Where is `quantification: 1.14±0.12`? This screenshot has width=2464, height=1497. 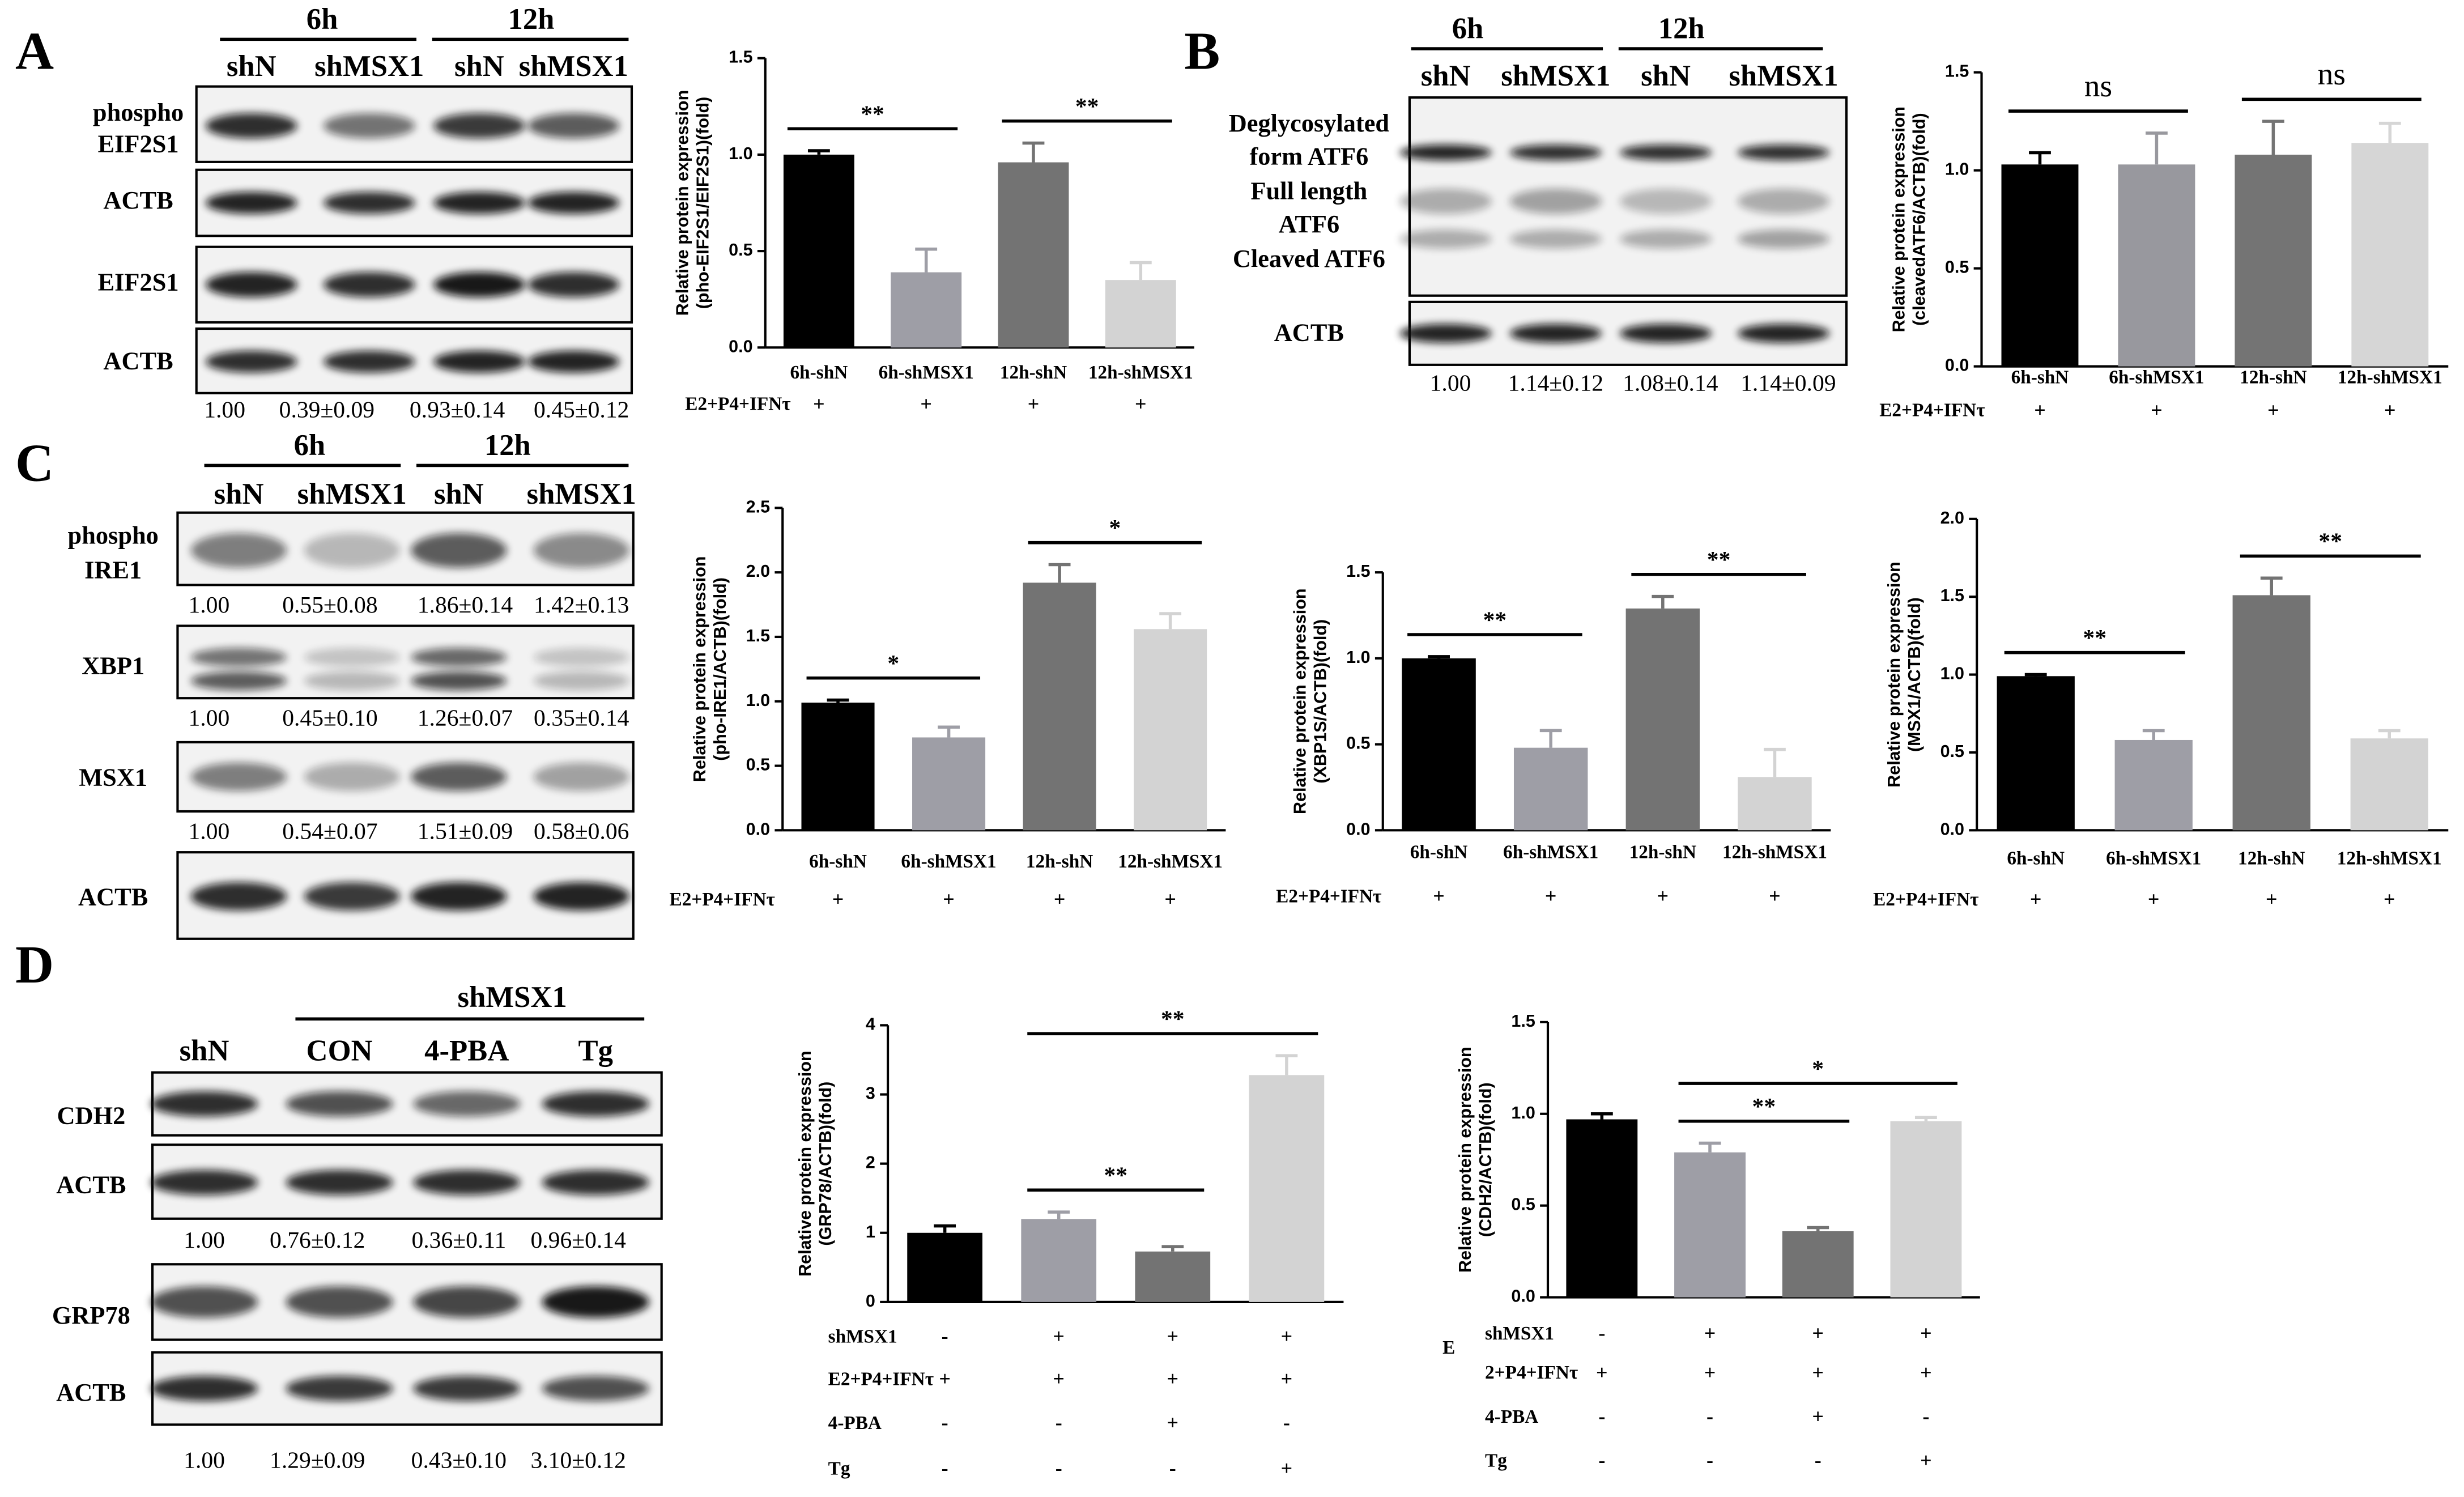 quantification: 1.14±0.12 is located at coordinates (1556, 383).